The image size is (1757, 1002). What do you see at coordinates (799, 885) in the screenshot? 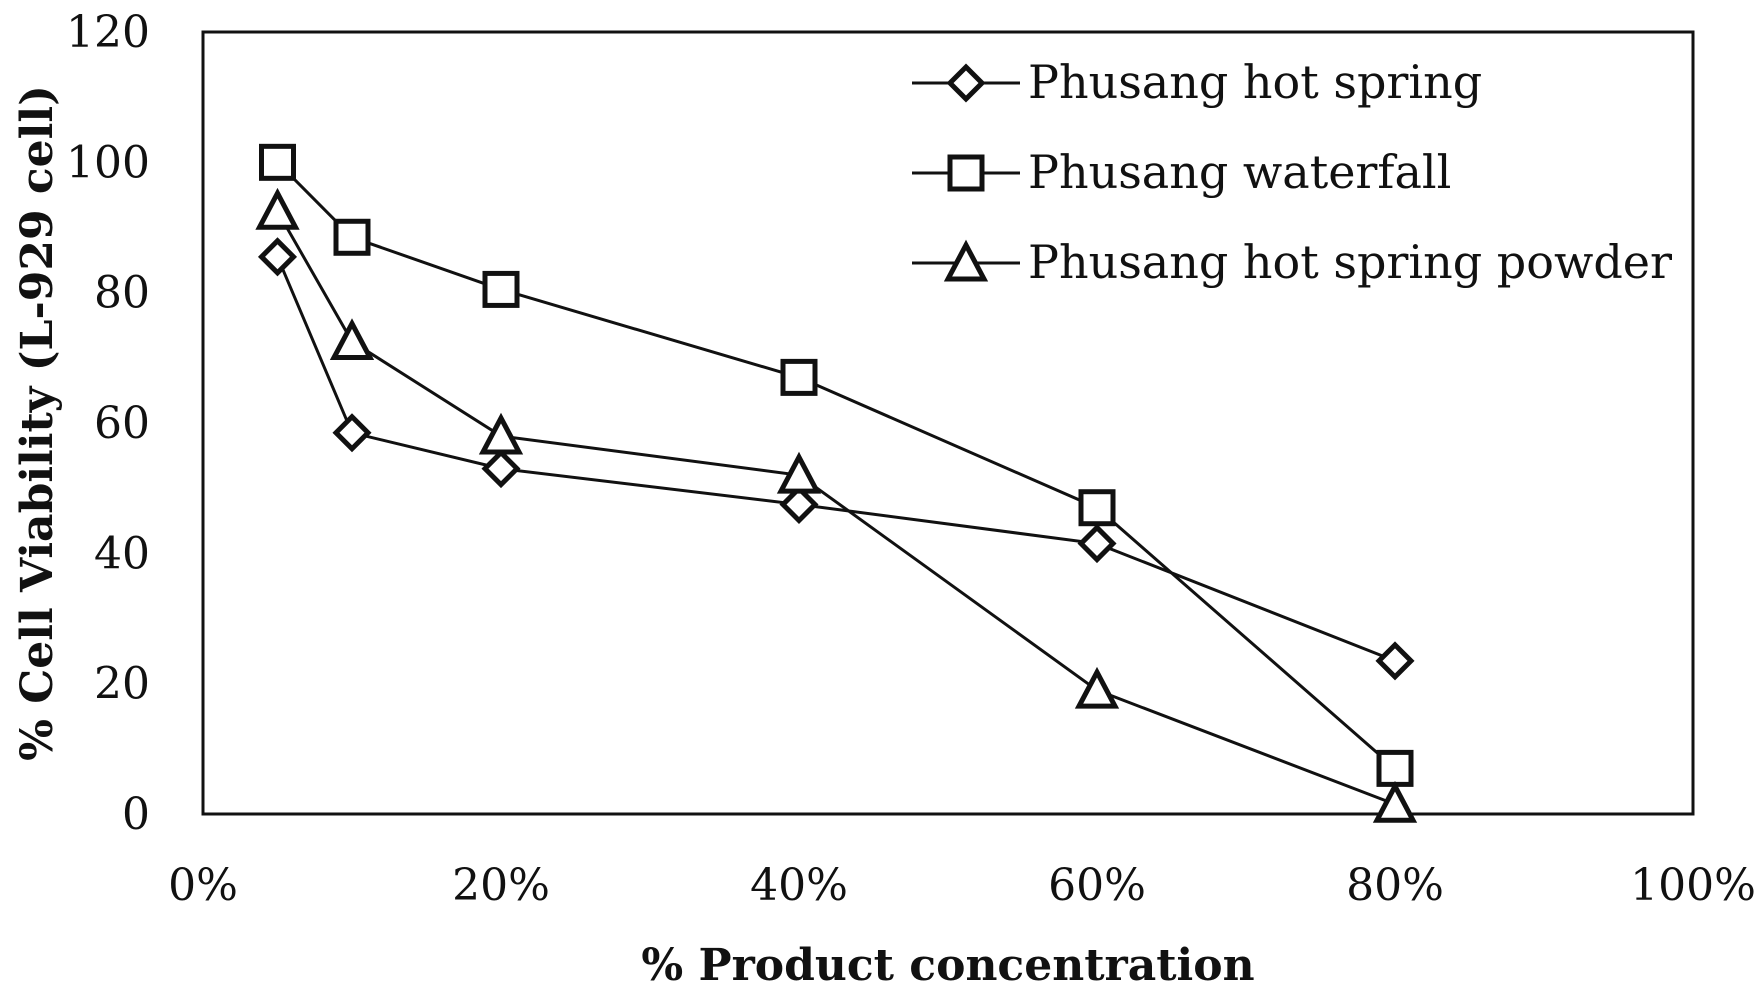
I see `x-tick-label: 40%` at bounding box center [799, 885].